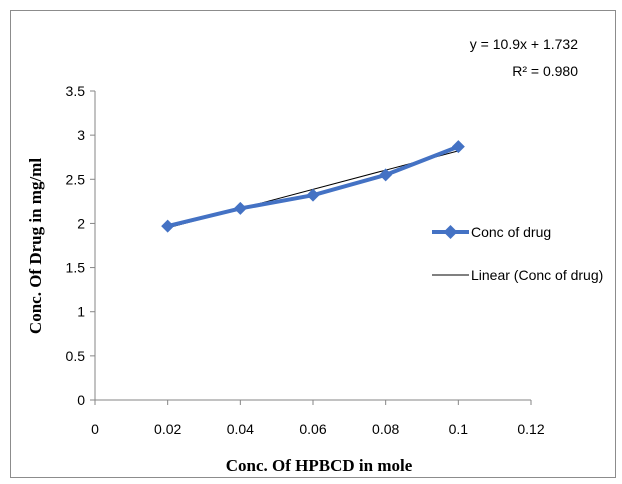  What do you see at coordinates (524, 44) in the screenshot?
I see `trendline-equation: y = 10.9x + 1.732` at bounding box center [524, 44].